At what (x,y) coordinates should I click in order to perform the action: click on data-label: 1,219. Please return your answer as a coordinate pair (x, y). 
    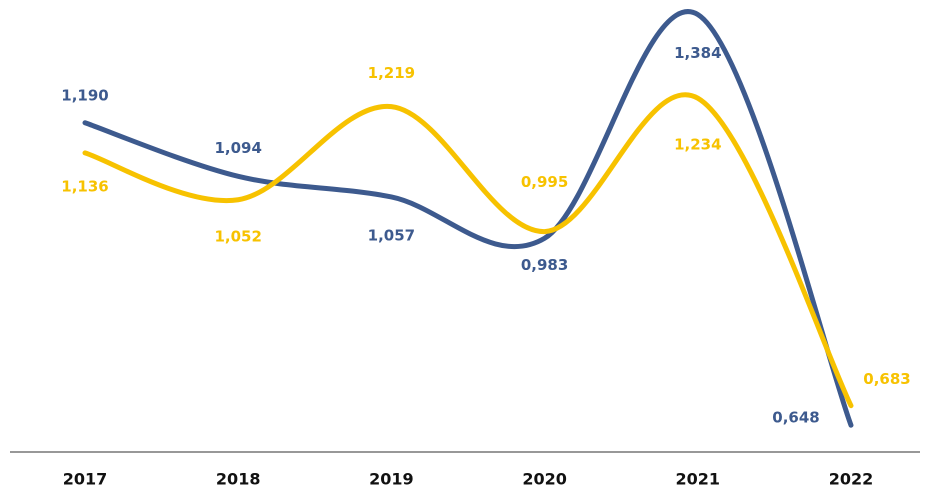
    Looking at the image, I should click on (391, 73).